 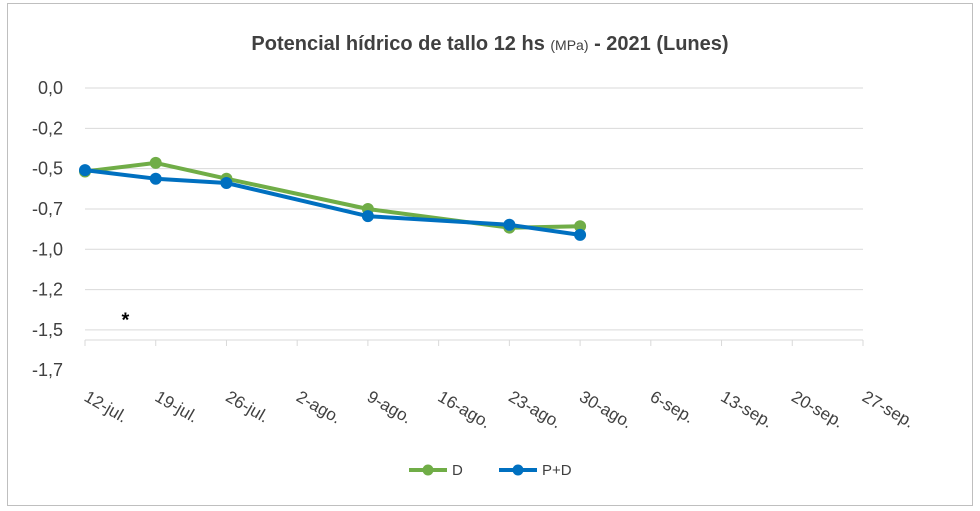 What do you see at coordinates (106, 407) in the screenshot?
I see `x-tick-label: 12-jul.` at bounding box center [106, 407].